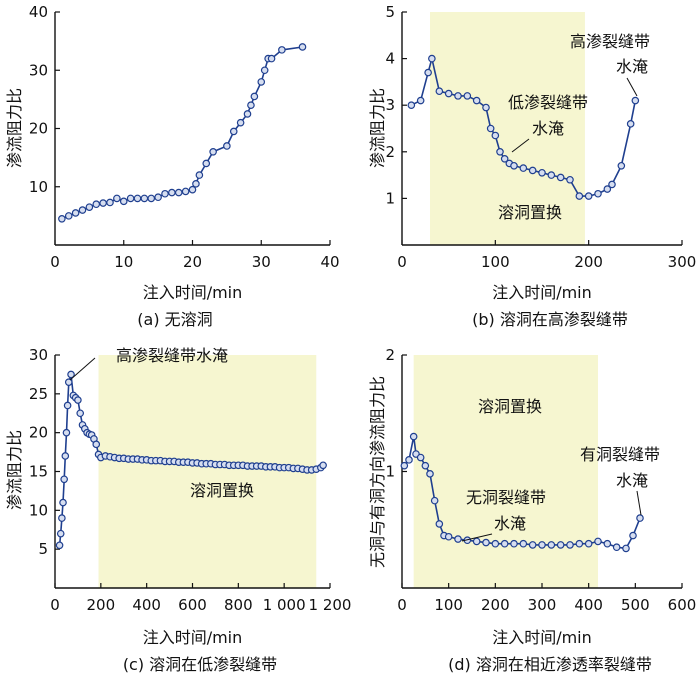 This screenshot has width=700, height=683. I want to click on y-tick-label: 1, so click(390, 472).